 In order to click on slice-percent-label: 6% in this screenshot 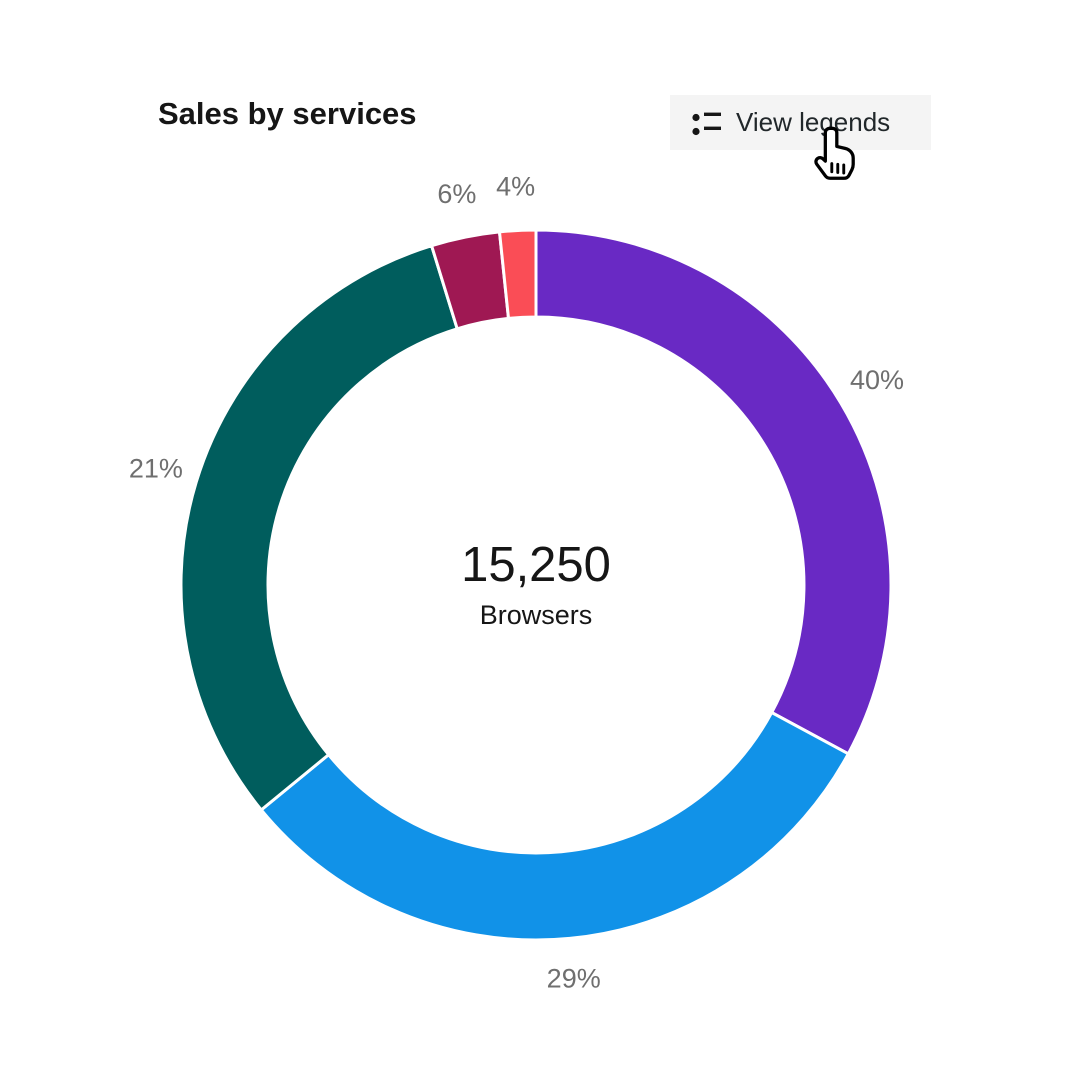, I will do `click(456, 194)`.